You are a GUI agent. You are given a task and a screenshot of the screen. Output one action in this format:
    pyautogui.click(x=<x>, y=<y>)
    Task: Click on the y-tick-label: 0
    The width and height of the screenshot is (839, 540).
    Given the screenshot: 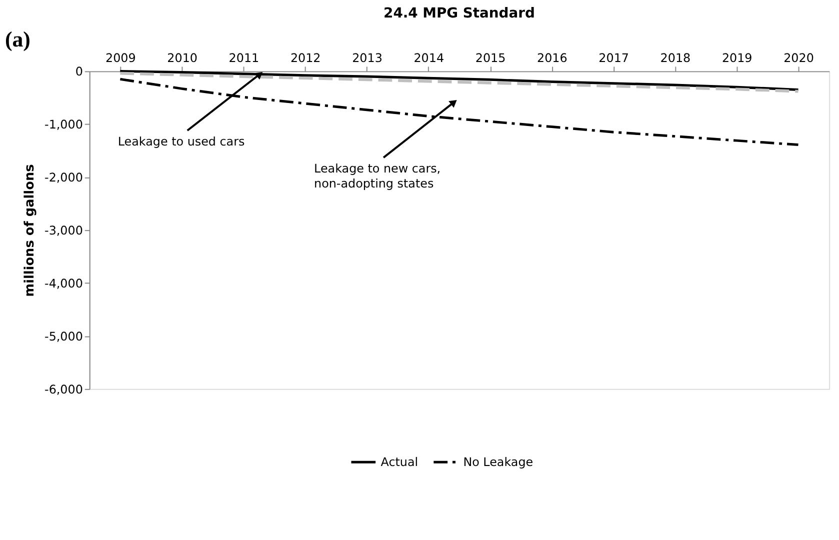 What is the action you would take?
    pyautogui.click(x=79, y=71)
    